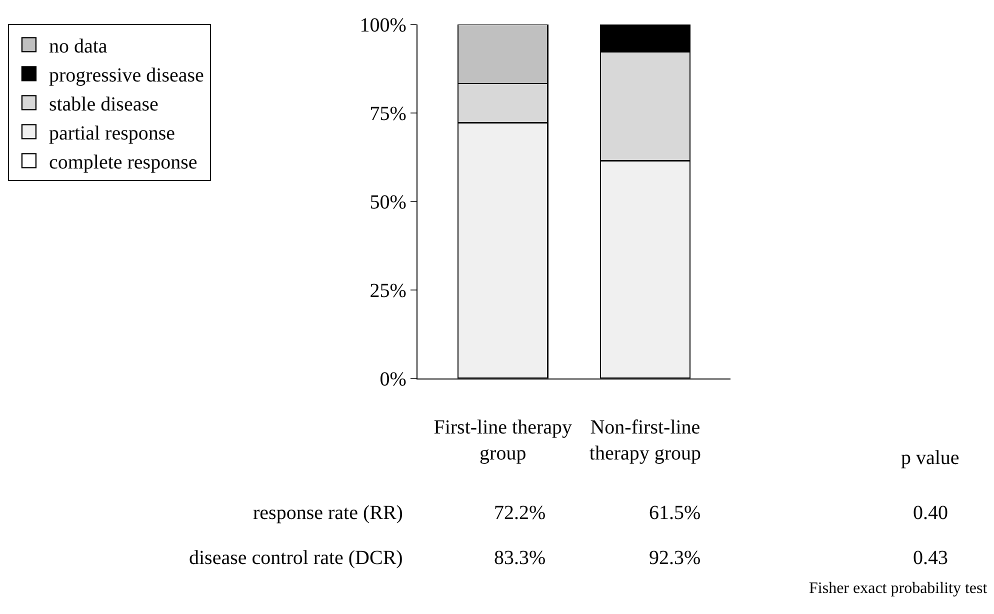 The image size is (994, 614). I want to click on text: 72.2%, so click(520, 513).